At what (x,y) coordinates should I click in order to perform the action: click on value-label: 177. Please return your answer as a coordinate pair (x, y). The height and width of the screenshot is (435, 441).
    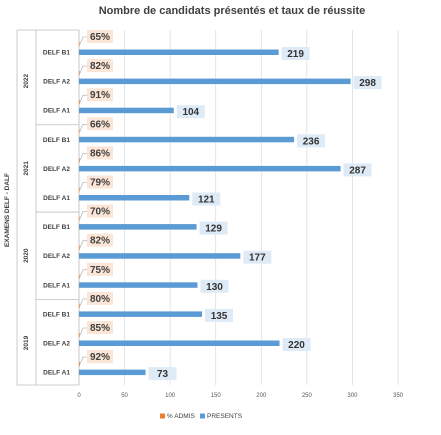
    Looking at the image, I should click on (257, 258).